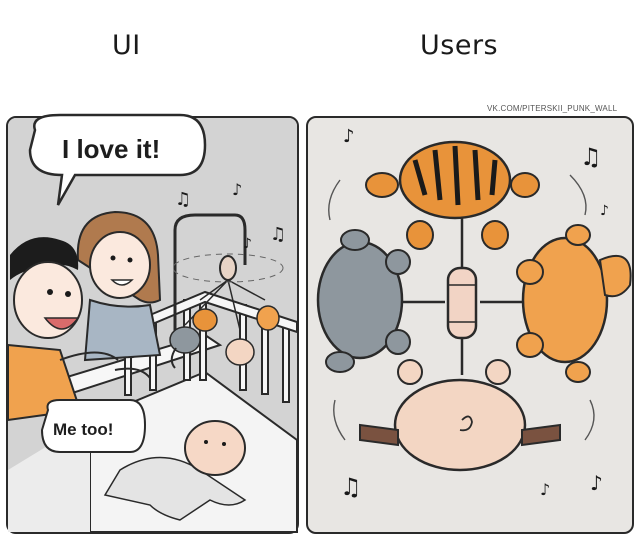 The image size is (640, 542). I want to click on mobile-tiger-small, so click(205, 320).